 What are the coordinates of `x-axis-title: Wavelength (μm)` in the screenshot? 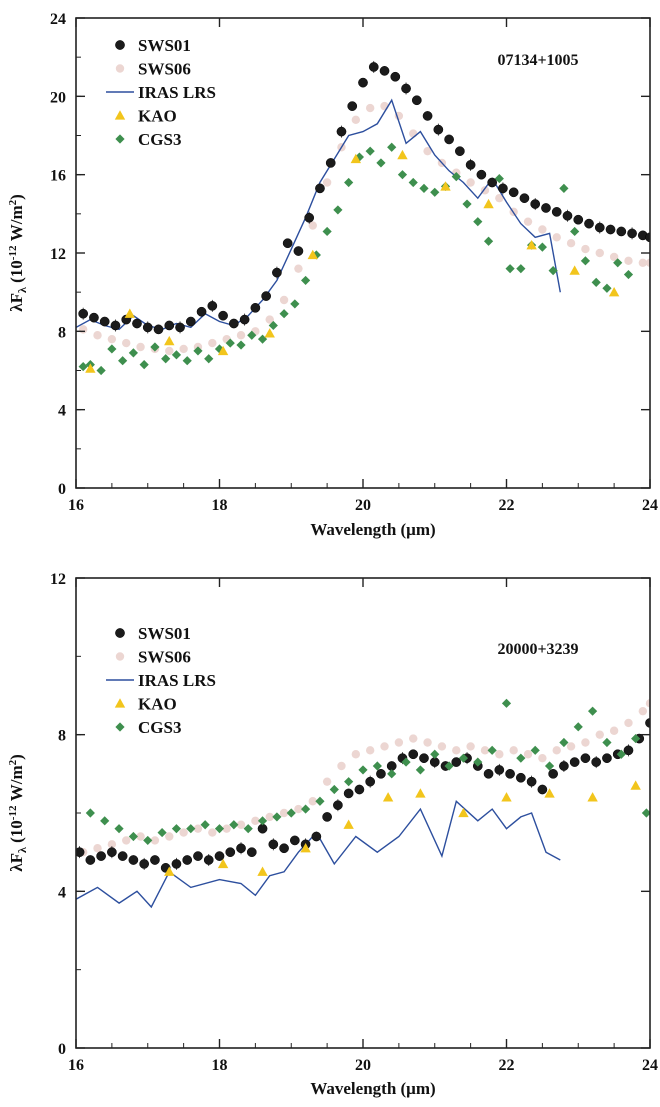 It's located at (372, 1088).